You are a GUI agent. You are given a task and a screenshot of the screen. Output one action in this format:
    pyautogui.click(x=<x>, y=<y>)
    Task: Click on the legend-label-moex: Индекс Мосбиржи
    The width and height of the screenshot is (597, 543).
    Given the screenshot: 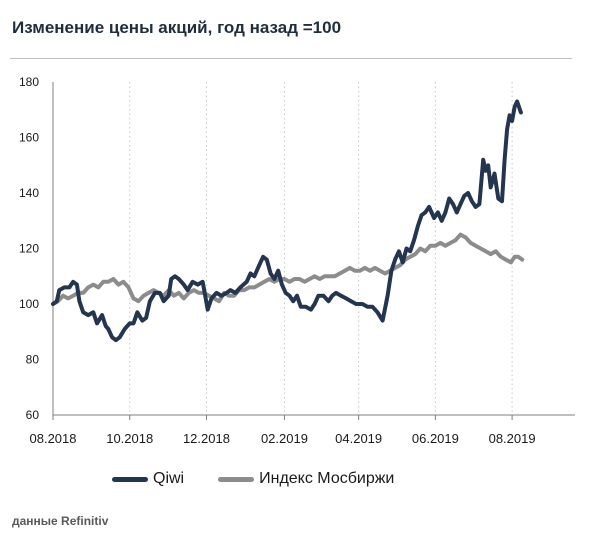 What is the action you would take?
    pyautogui.click(x=327, y=478)
    